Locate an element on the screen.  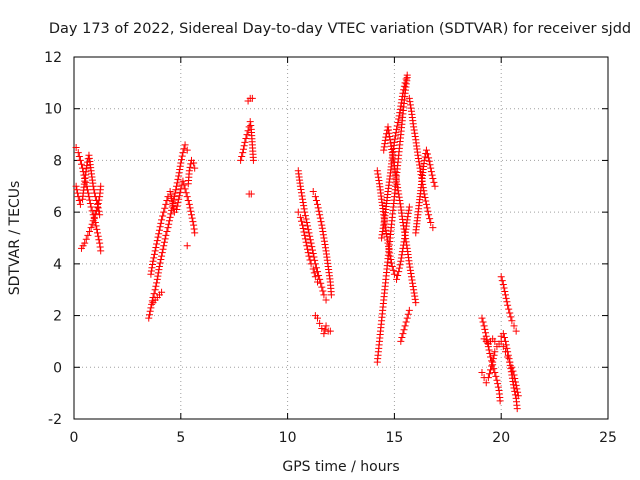
x-tick-label: 10 is located at coordinates (288, 438).